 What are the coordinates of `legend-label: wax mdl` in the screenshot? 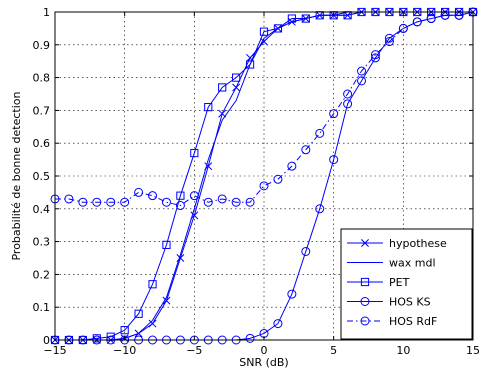 It's located at (412, 263).